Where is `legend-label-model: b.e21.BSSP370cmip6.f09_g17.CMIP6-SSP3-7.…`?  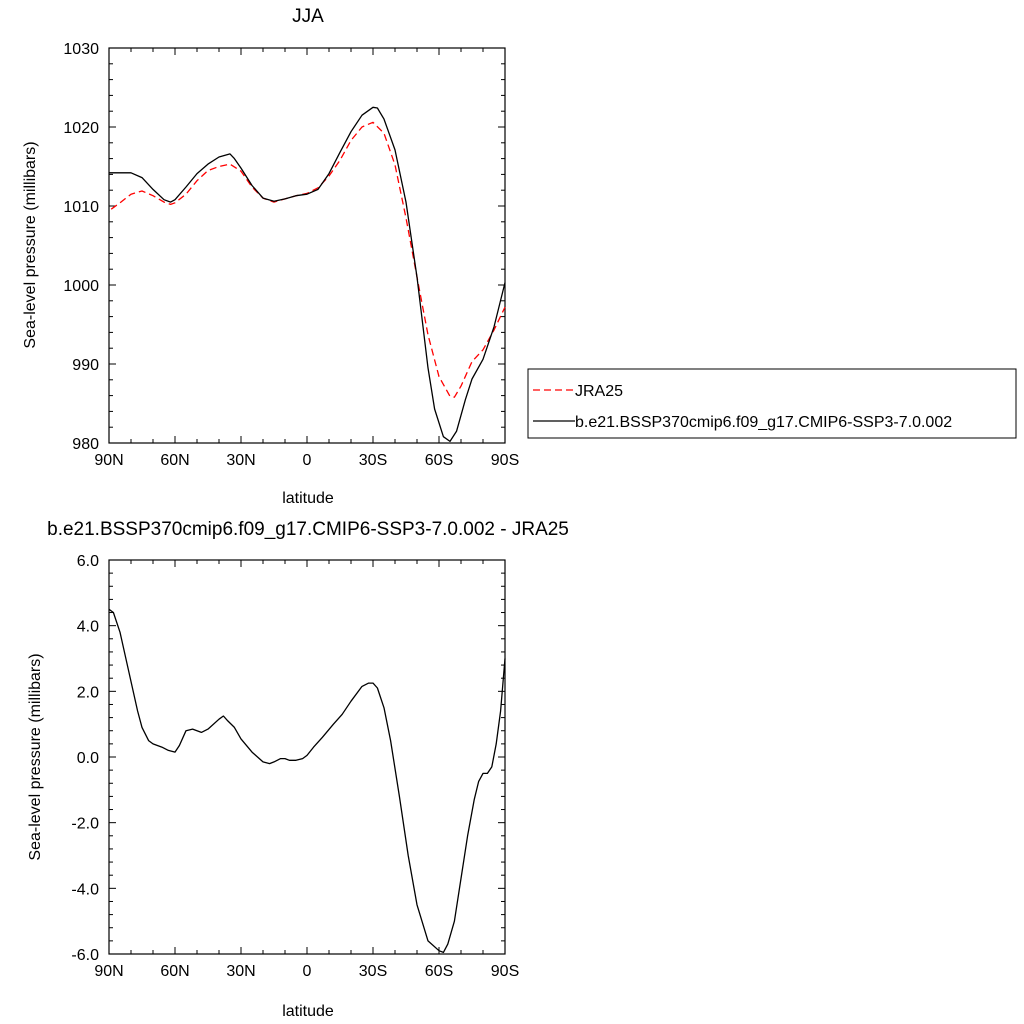
legend-label-model: b.e21.BSSP370cmip6.f09_g17.CMIP6-SSP3-7.… is located at coordinates (763, 422).